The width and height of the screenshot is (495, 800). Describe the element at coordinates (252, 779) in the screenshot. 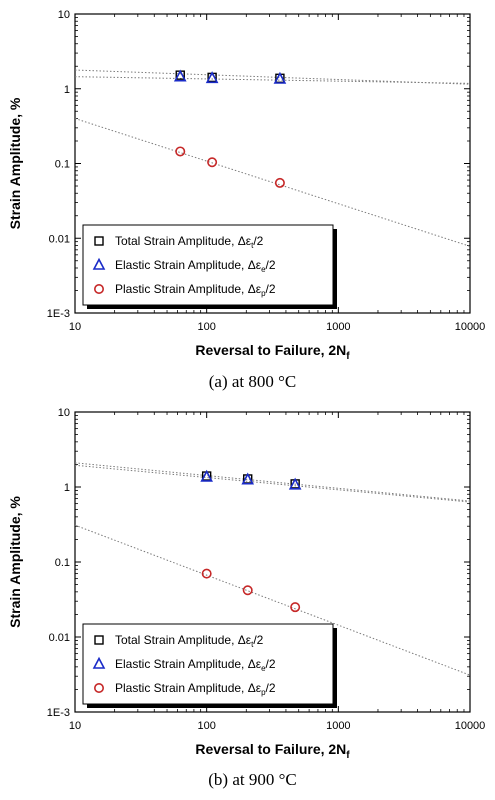

I see `figure-caption: (b) at 900 °C` at that location.